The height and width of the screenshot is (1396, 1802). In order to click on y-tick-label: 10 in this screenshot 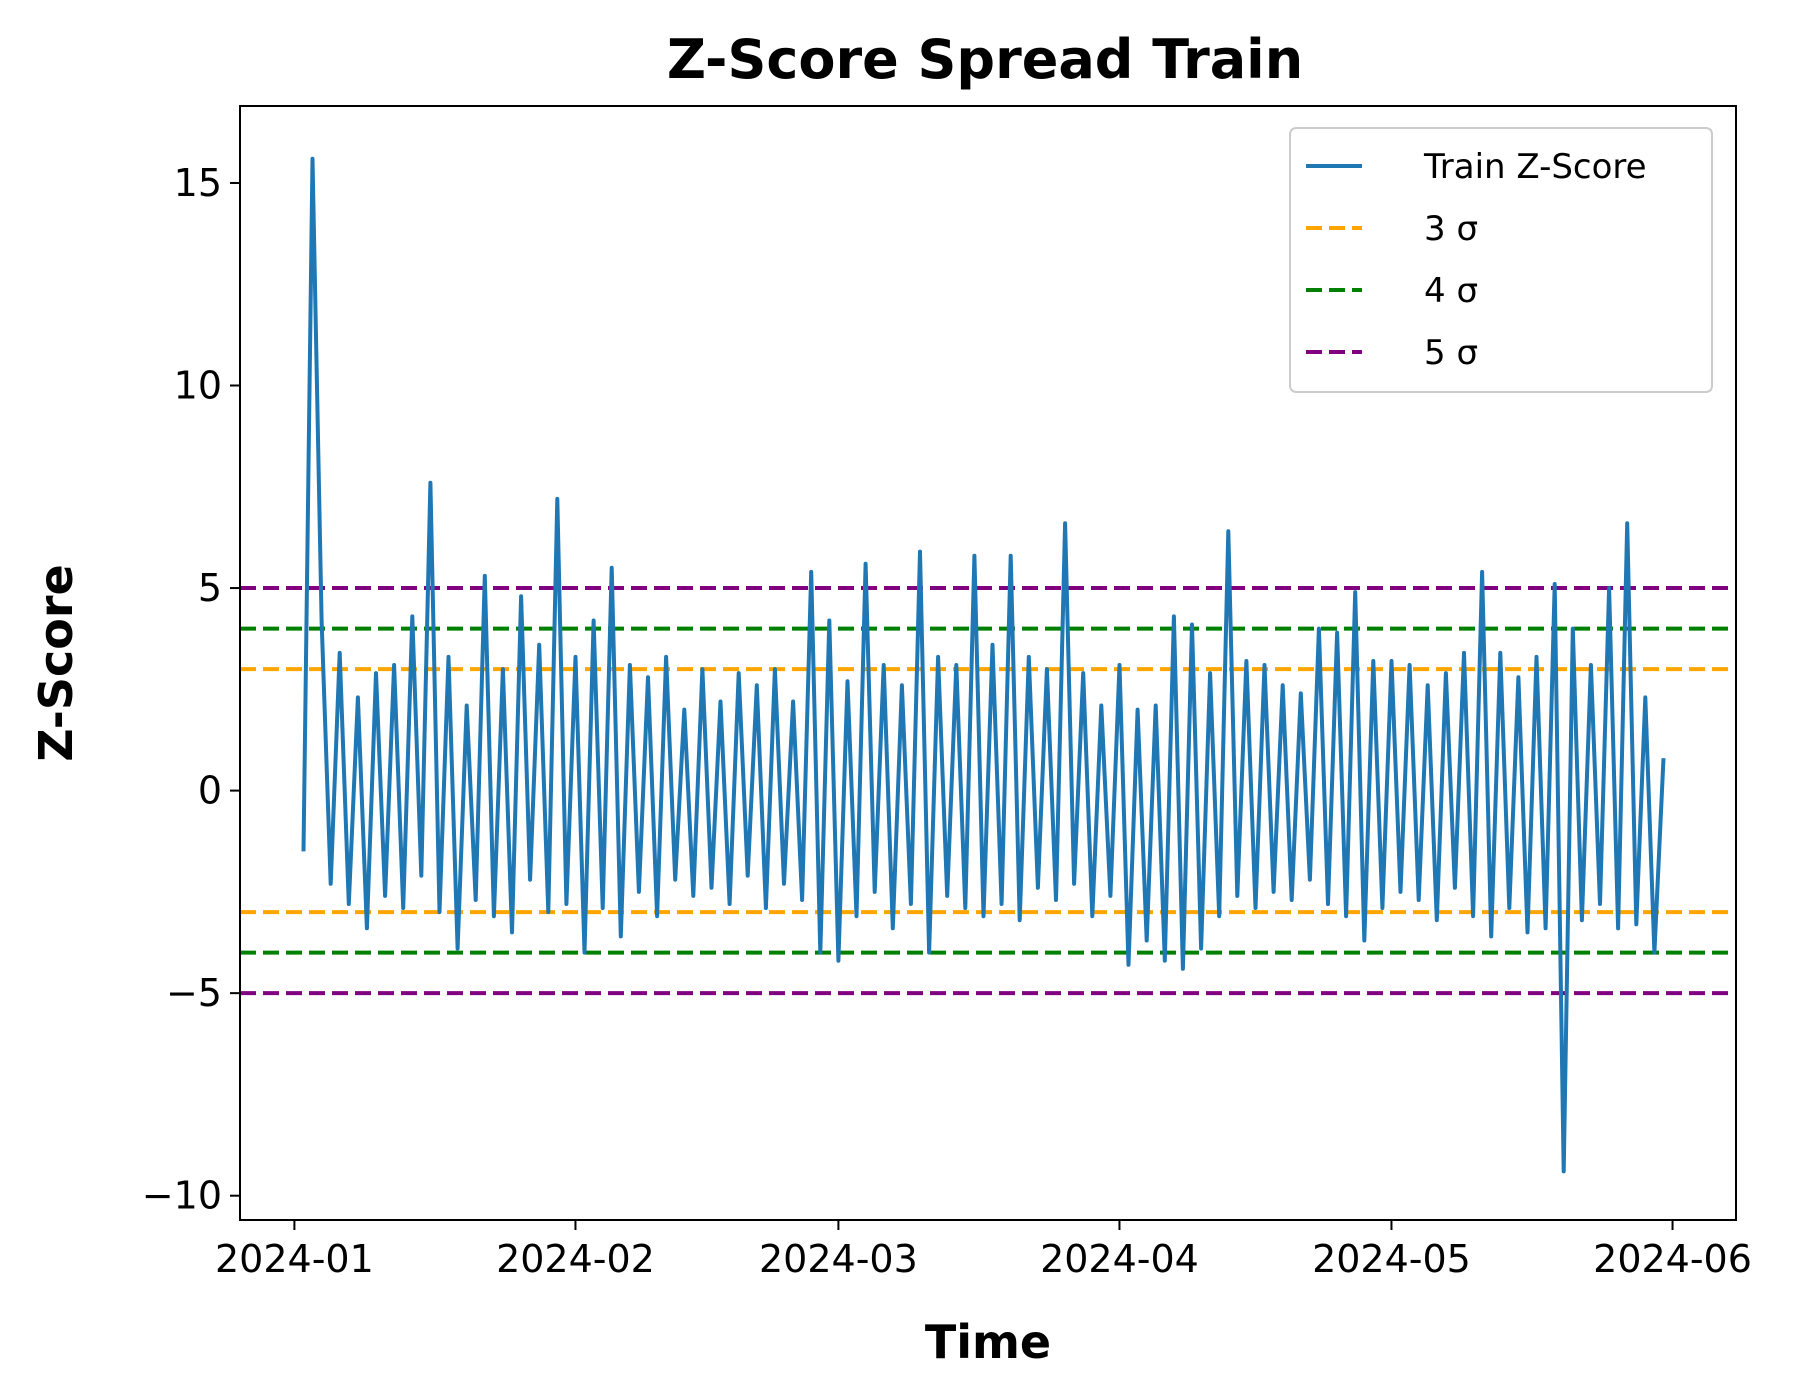, I will do `click(198, 386)`.